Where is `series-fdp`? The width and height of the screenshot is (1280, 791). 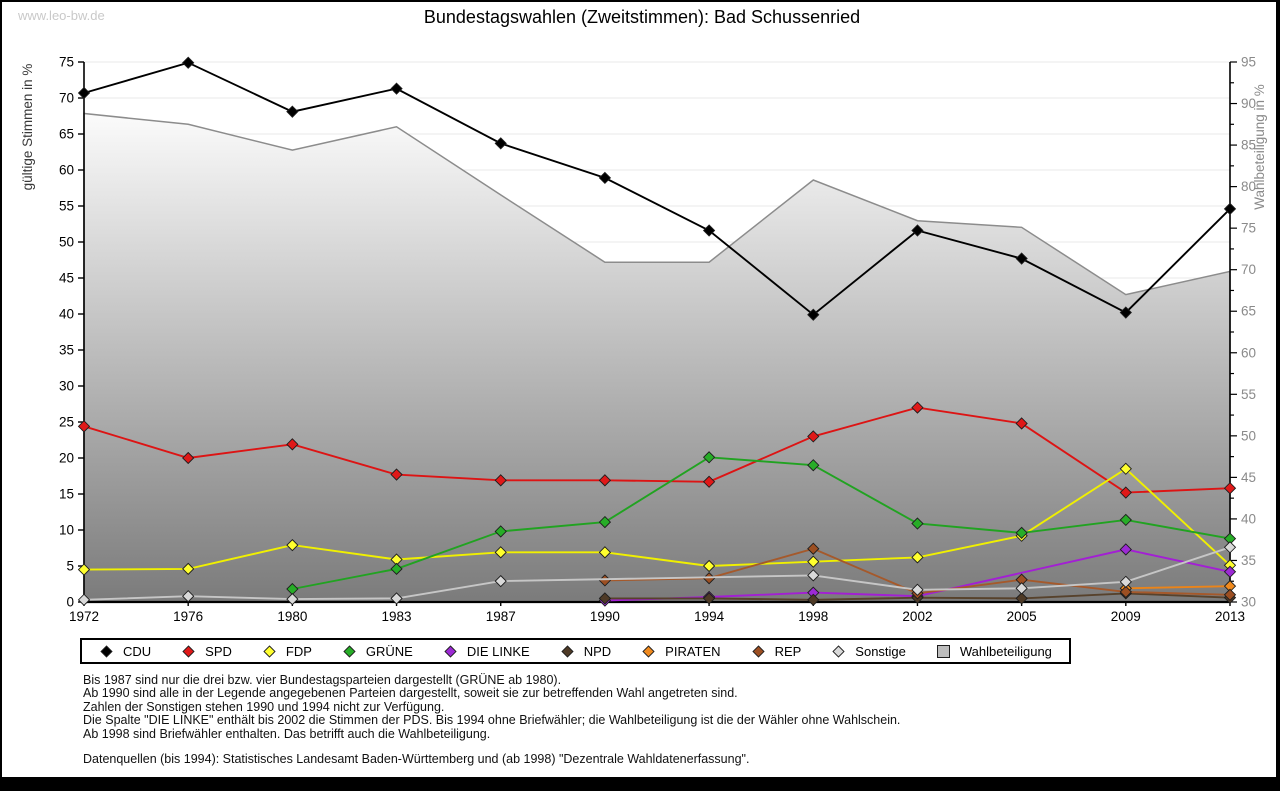
series-fdp is located at coordinates (657, 519).